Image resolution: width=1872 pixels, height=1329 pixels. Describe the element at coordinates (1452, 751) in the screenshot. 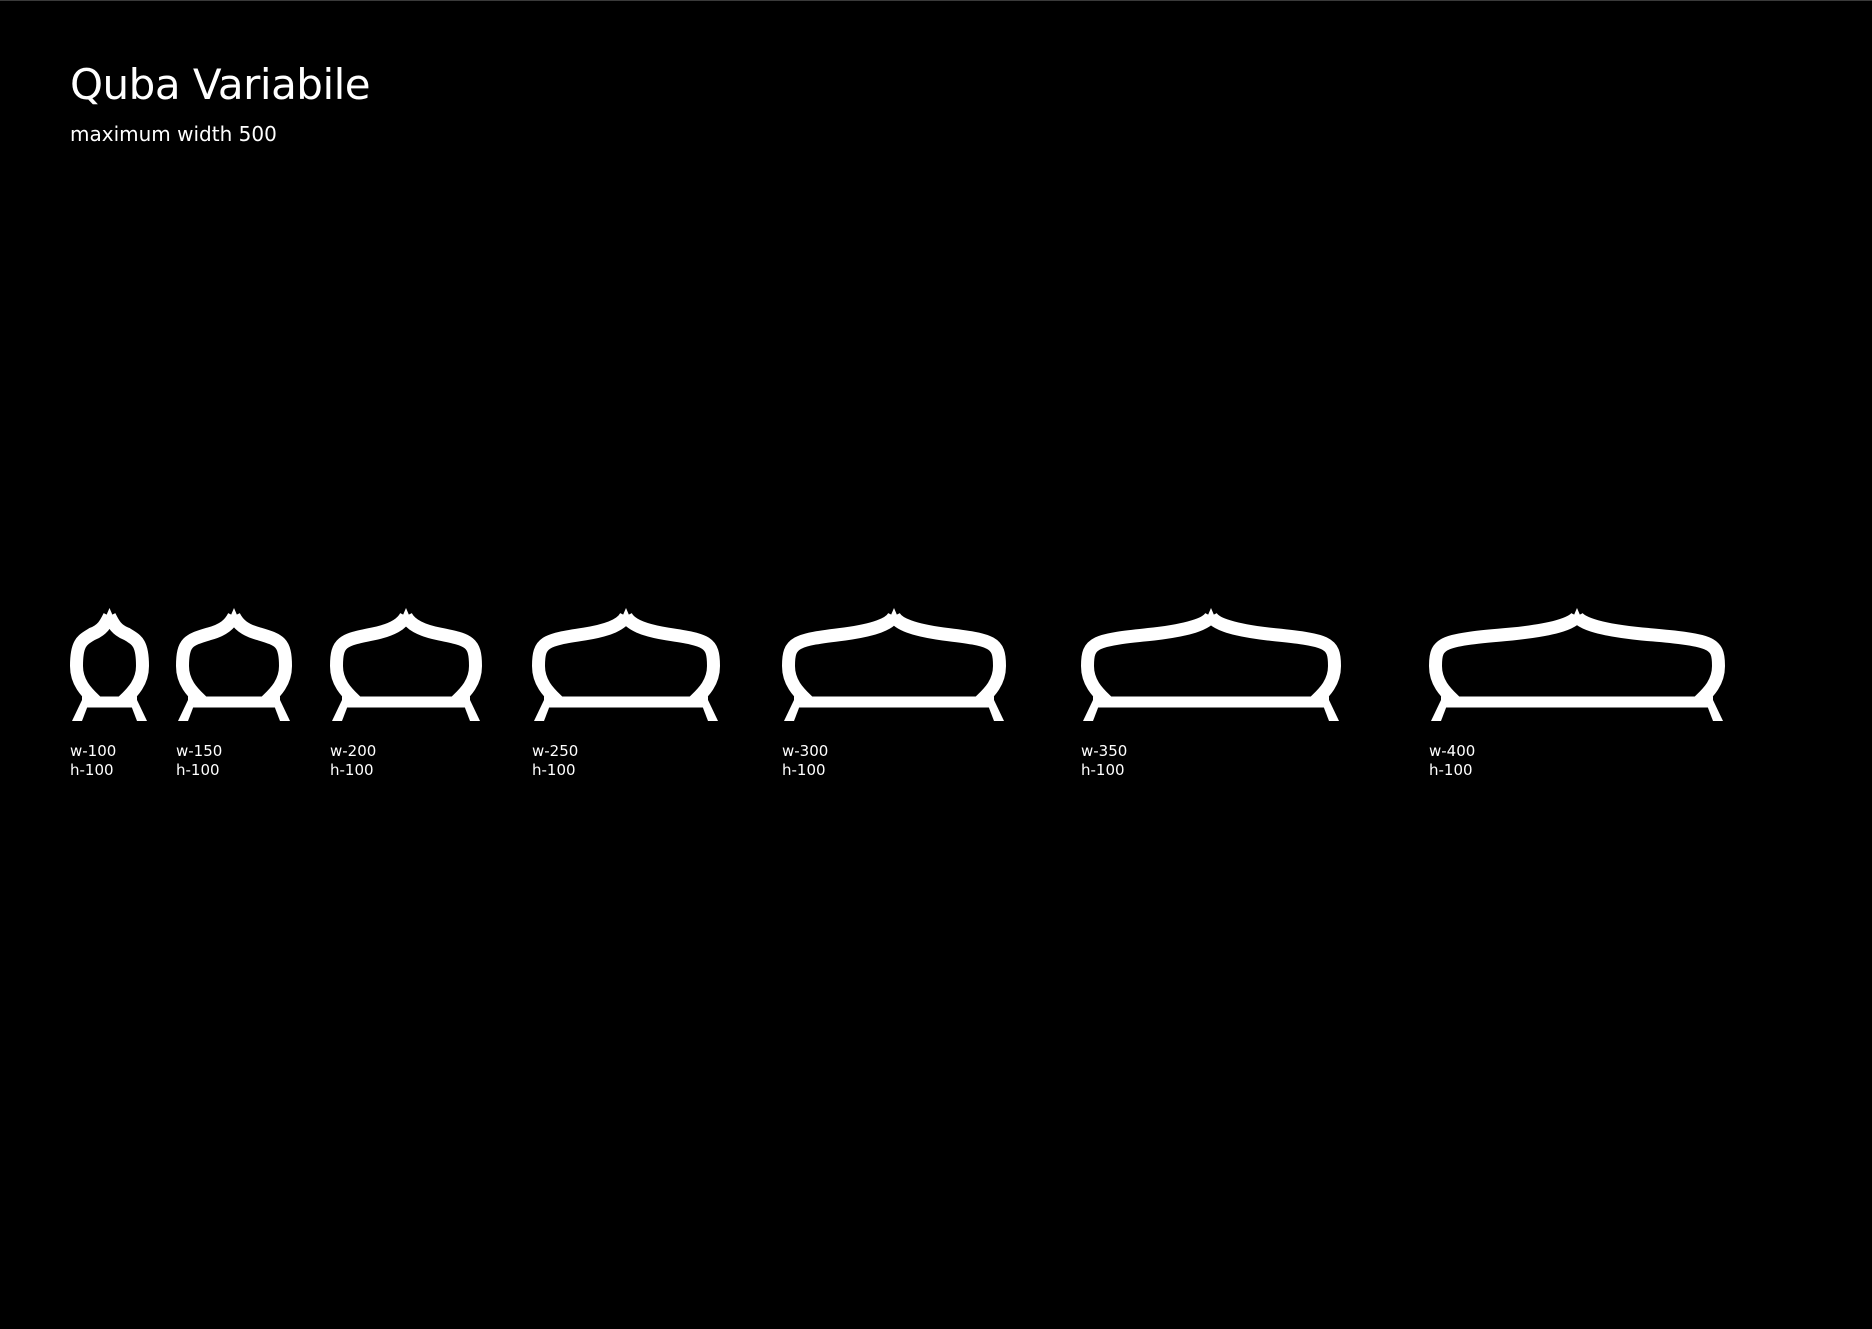

I see `width-label: w-400` at that location.